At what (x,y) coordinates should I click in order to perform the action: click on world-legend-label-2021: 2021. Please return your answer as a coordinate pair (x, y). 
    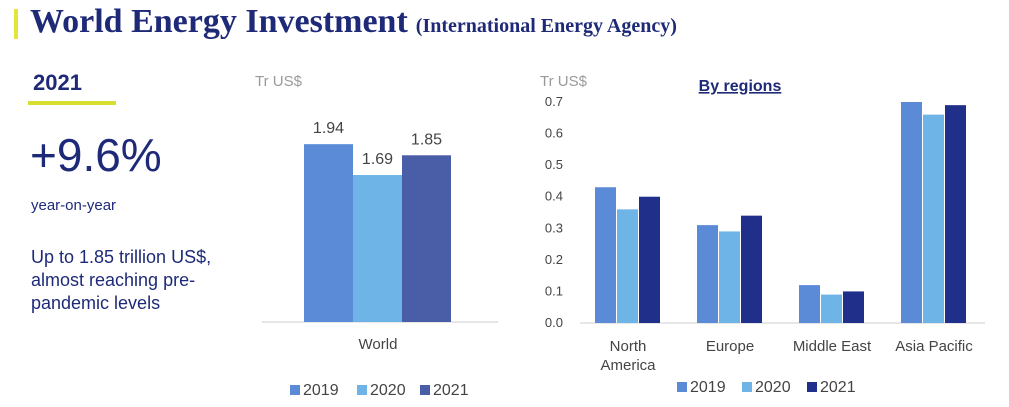
    Looking at the image, I should click on (451, 390).